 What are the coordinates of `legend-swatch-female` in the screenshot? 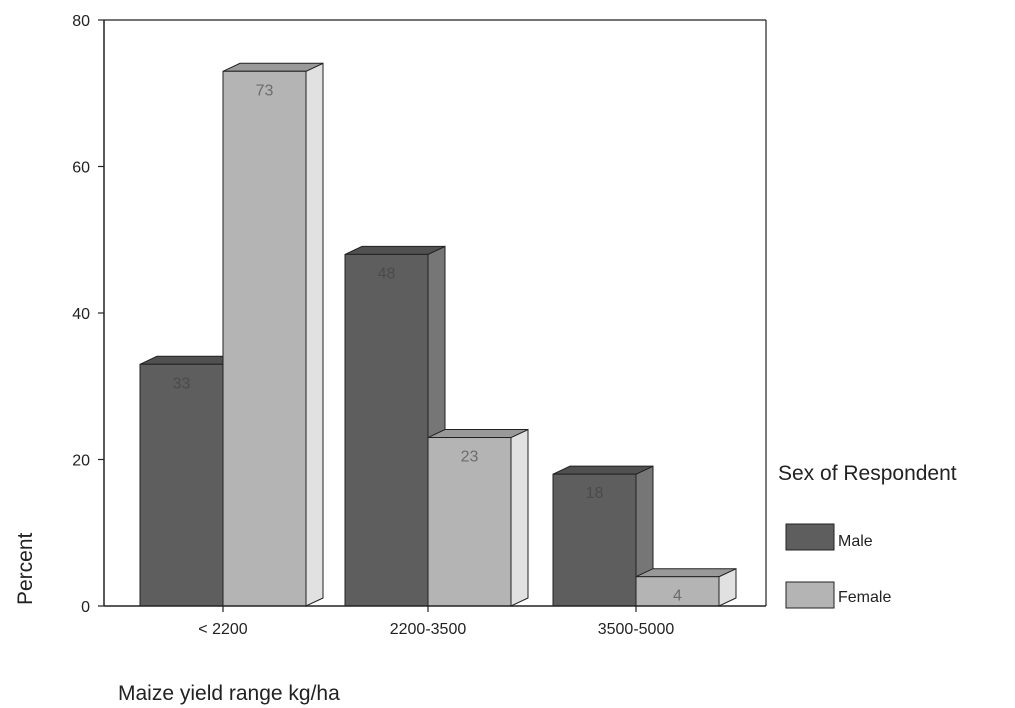 It's located at (810, 595).